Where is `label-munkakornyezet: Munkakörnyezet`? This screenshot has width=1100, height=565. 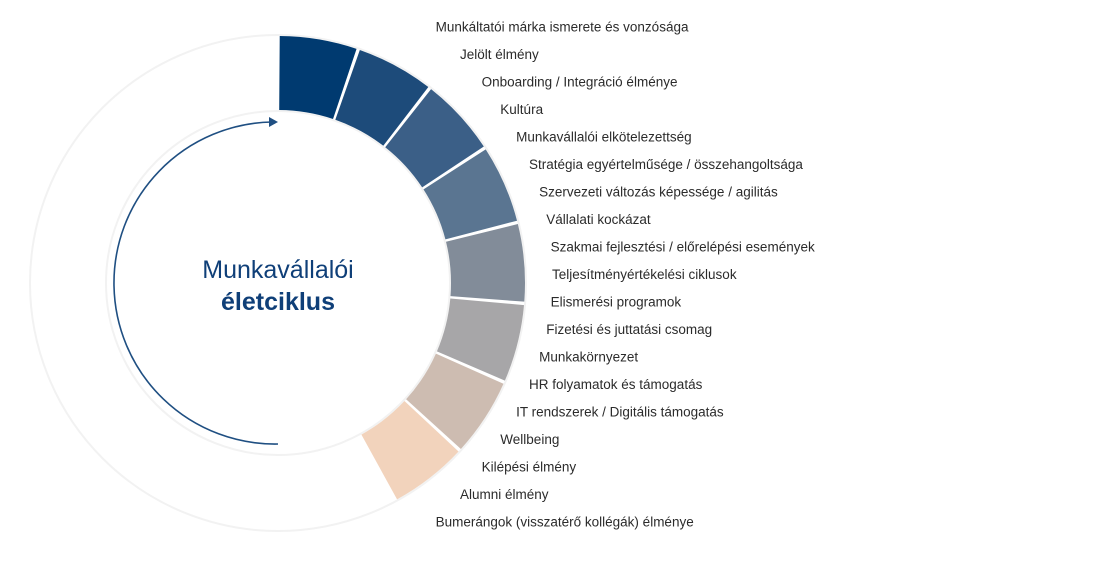
label-munkakornyezet: Munkakörnyezet is located at coordinates (588, 357).